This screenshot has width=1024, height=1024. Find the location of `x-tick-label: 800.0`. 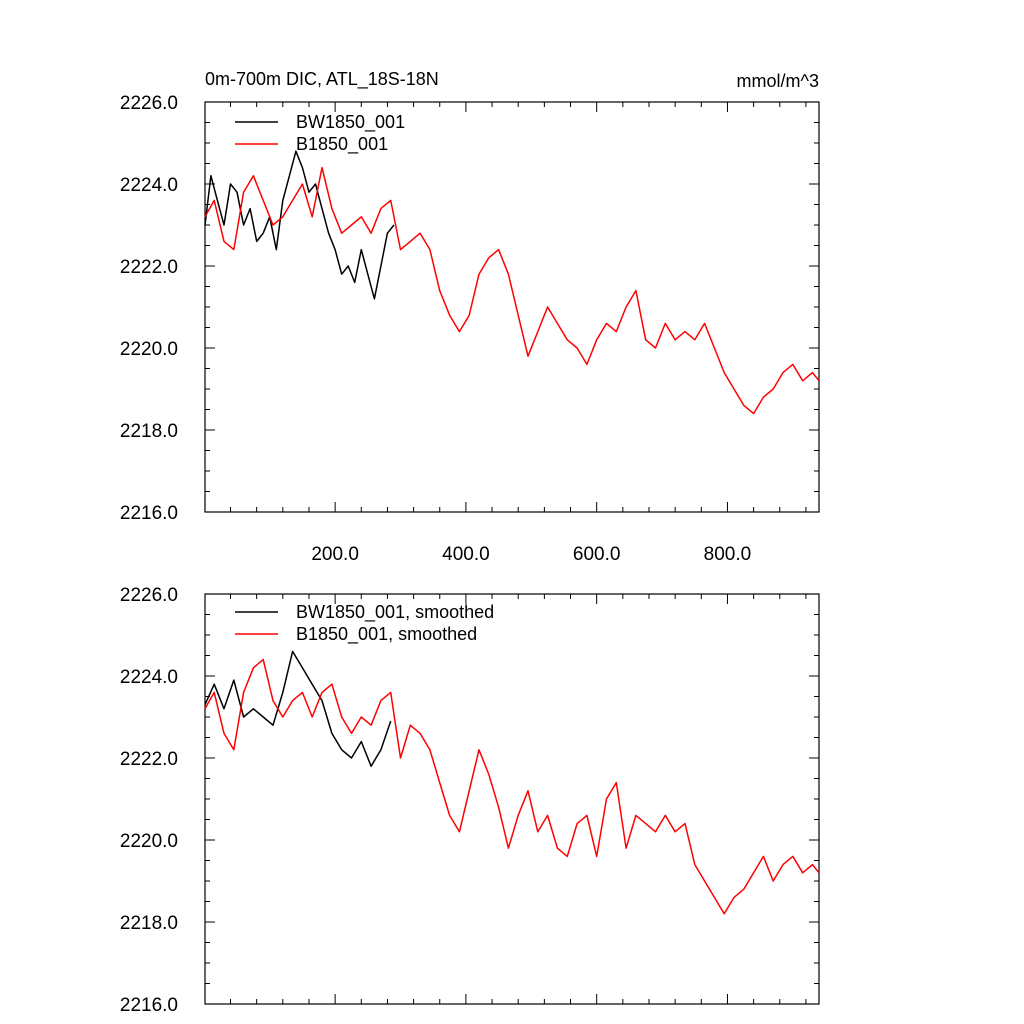

x-tick-label: 800.0 is located at coordinates (728, 554).